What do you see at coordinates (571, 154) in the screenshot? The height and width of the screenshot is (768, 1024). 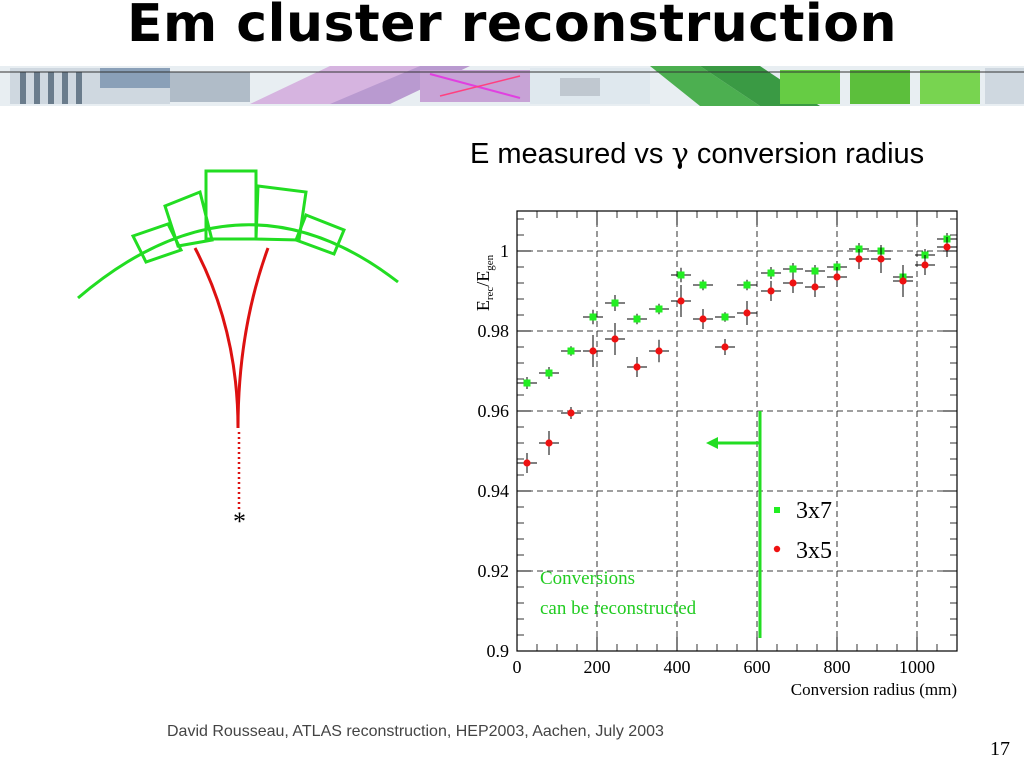 I see `chart-heading-prefix: E measured vs` at bounding box center [571, 154].